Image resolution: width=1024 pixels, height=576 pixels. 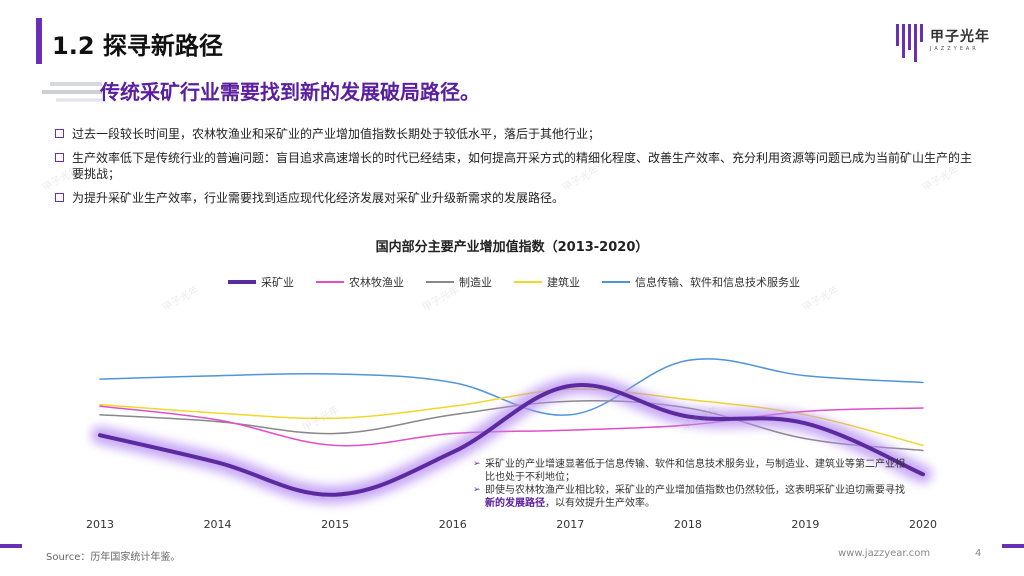 I want to click on legend-item-agriculture: 农林牧渔业, so click(x=360, y=282).